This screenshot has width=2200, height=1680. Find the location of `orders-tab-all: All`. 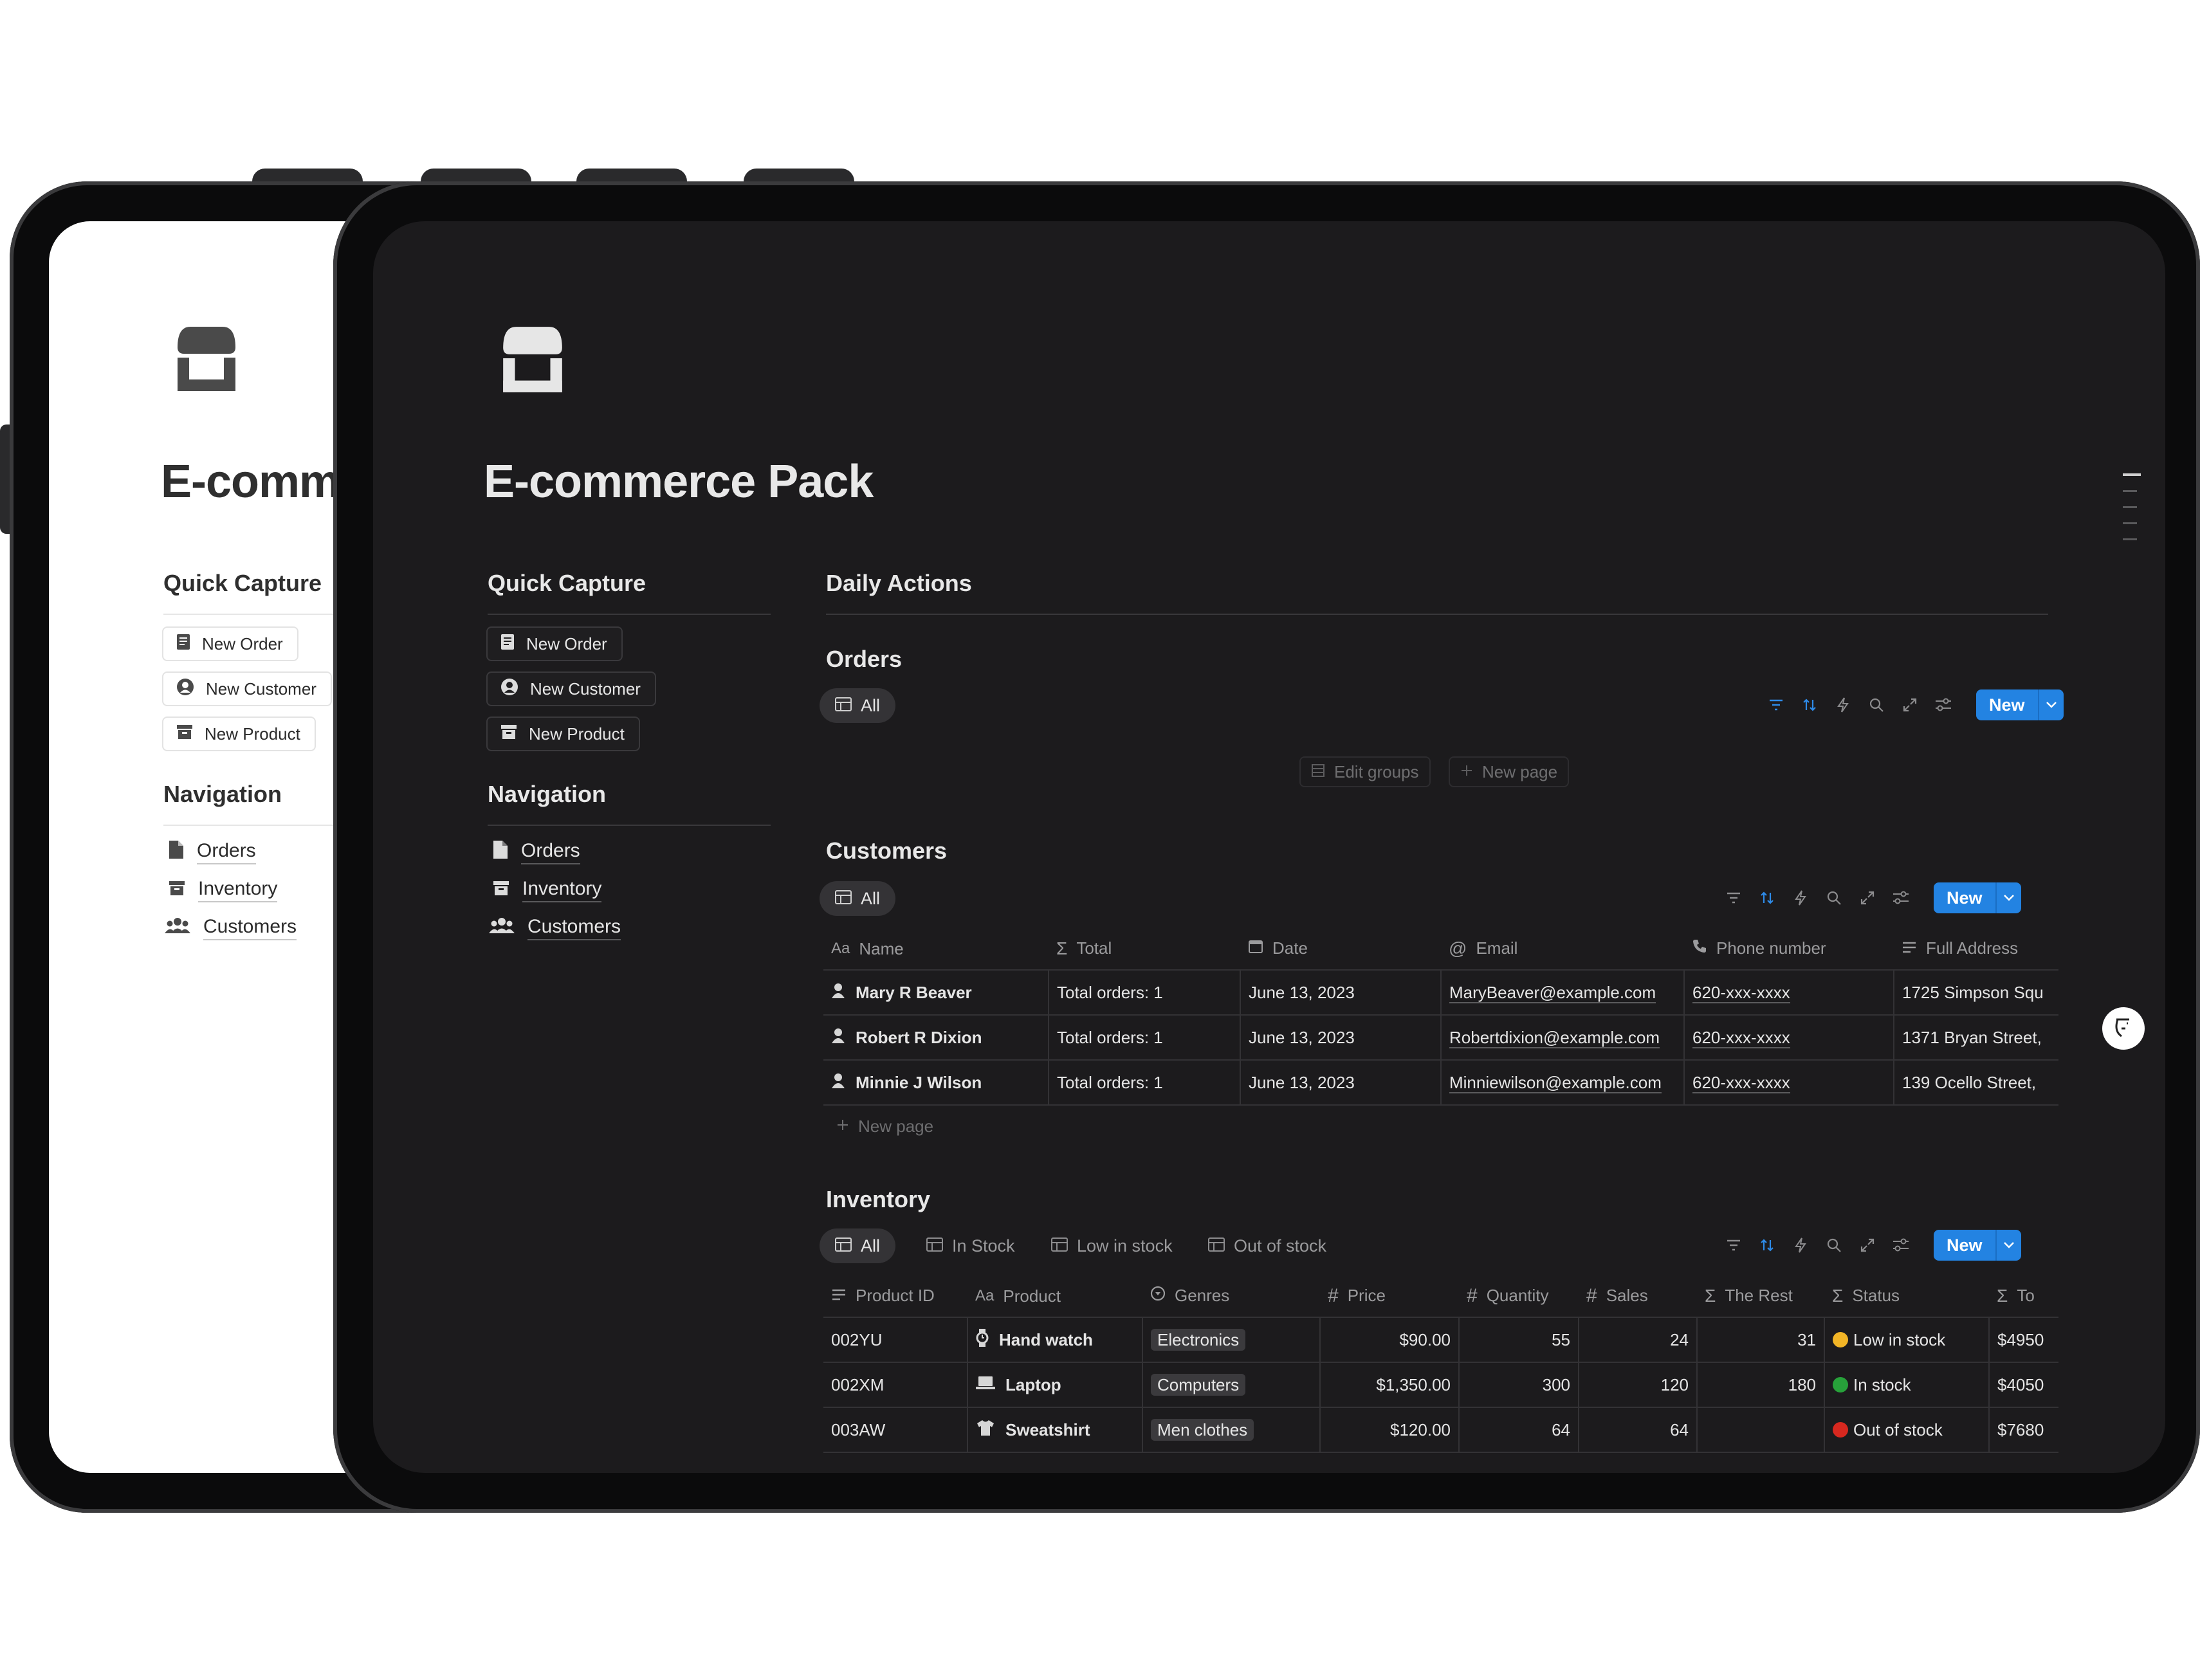

orders-tab-all: All is located at coordinates (858, 705).